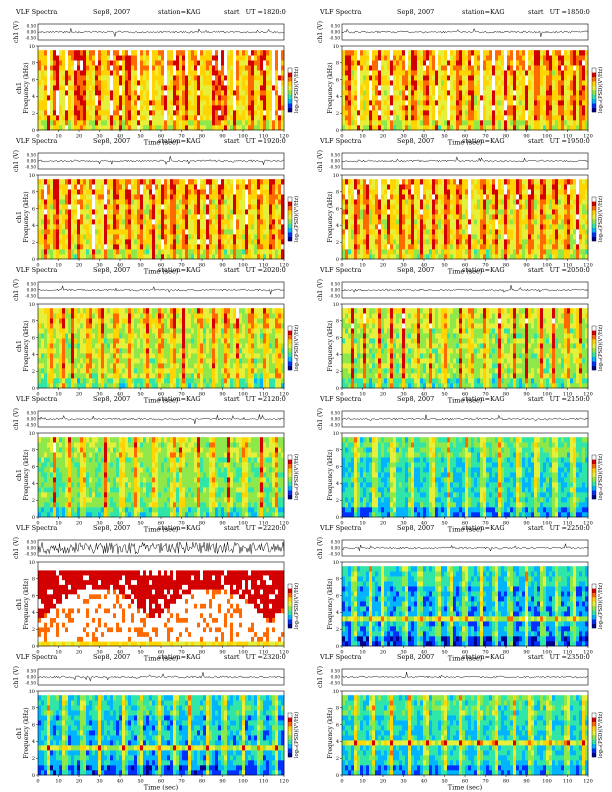 The width and height of the screenshot is (612, 792). I want to click on panel-start-time: start UT =1950:0, so click(559, 141).